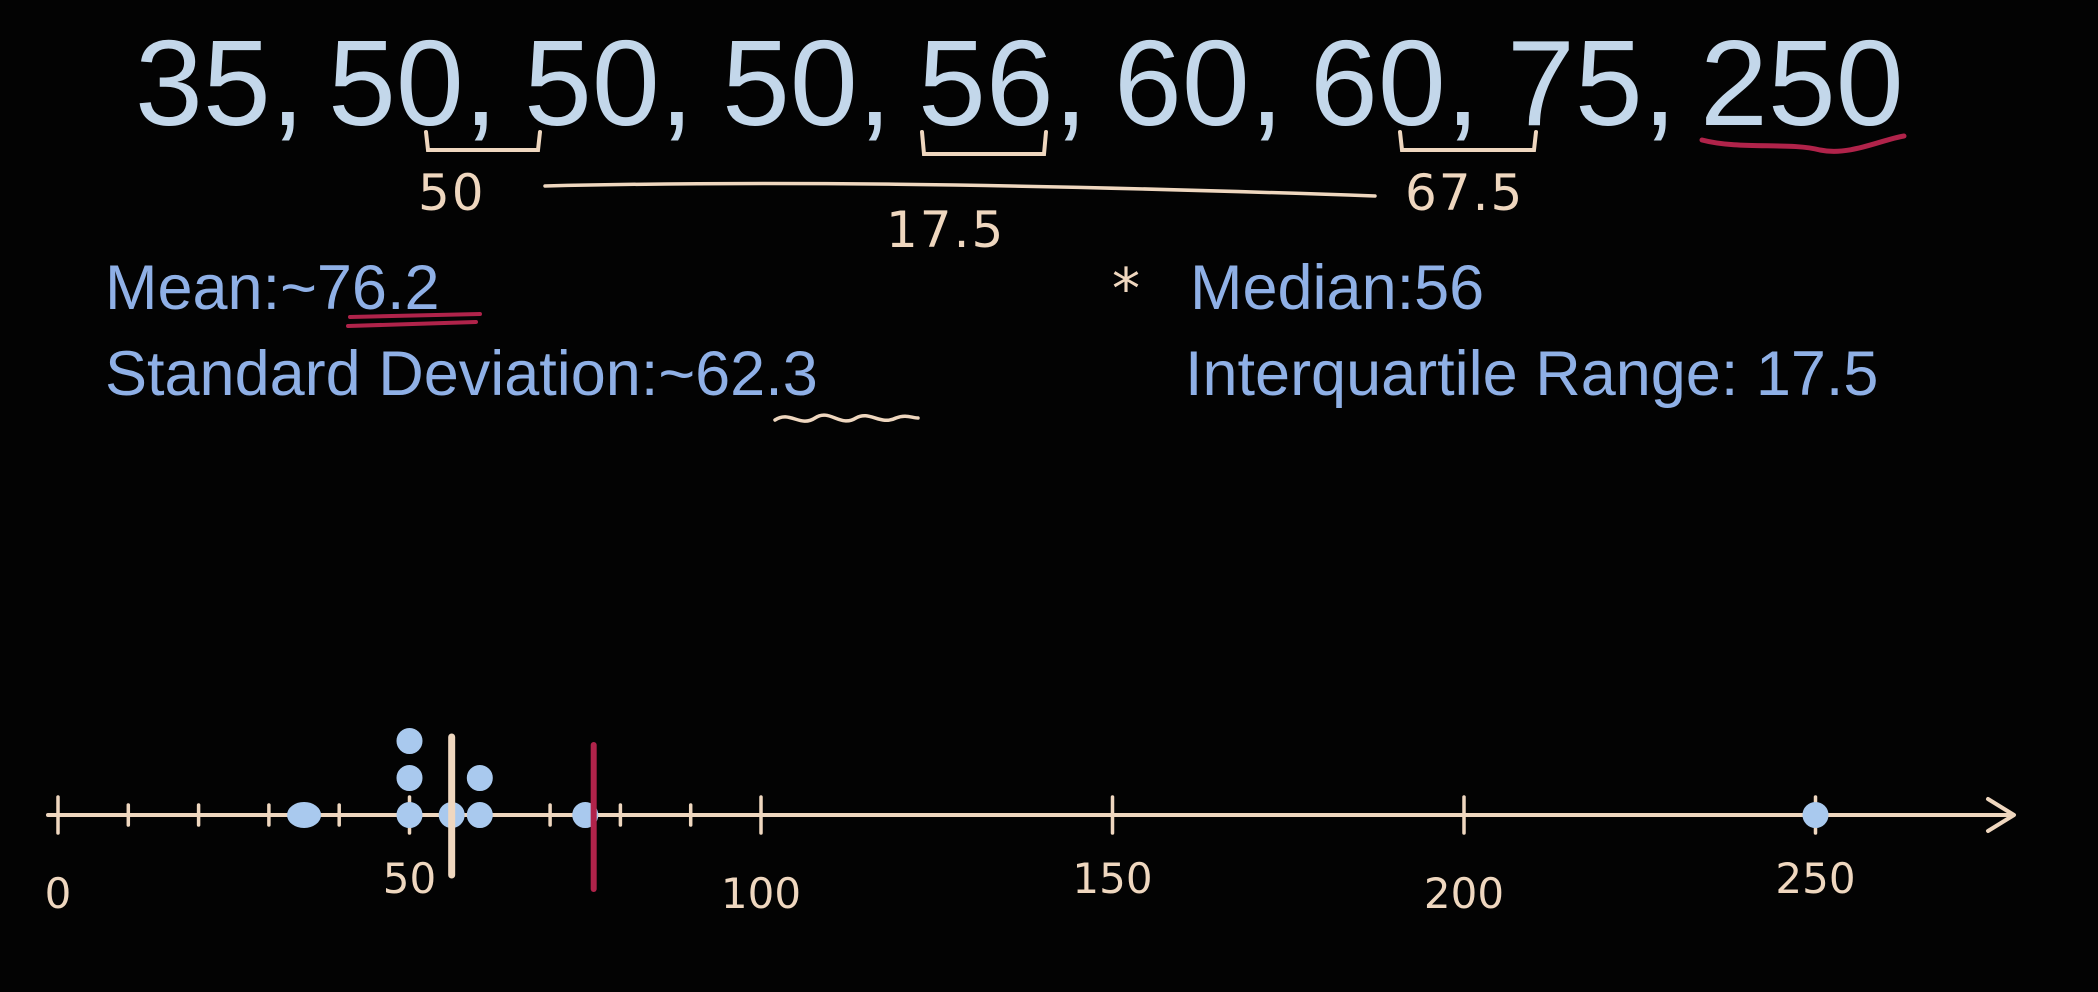 This screenshot has height=992, width=2098. I want to click on std-stat: Standard Deviation:~62.3, so click(461, 374).